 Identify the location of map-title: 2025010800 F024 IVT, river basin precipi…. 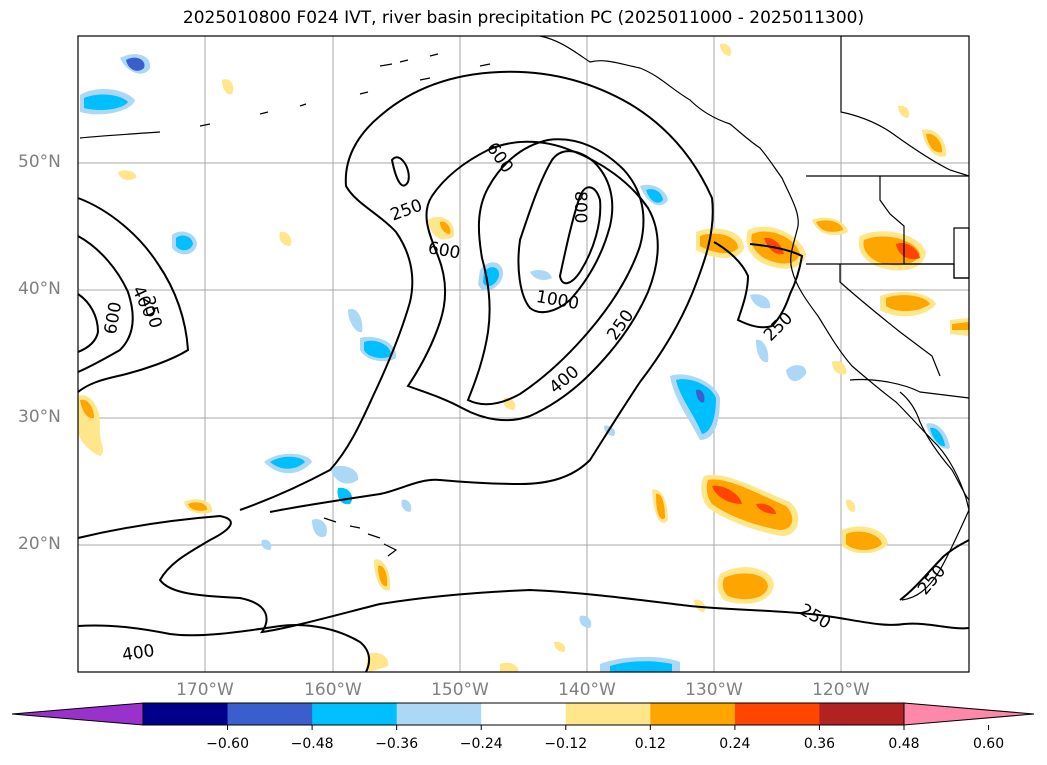
(523, 18).